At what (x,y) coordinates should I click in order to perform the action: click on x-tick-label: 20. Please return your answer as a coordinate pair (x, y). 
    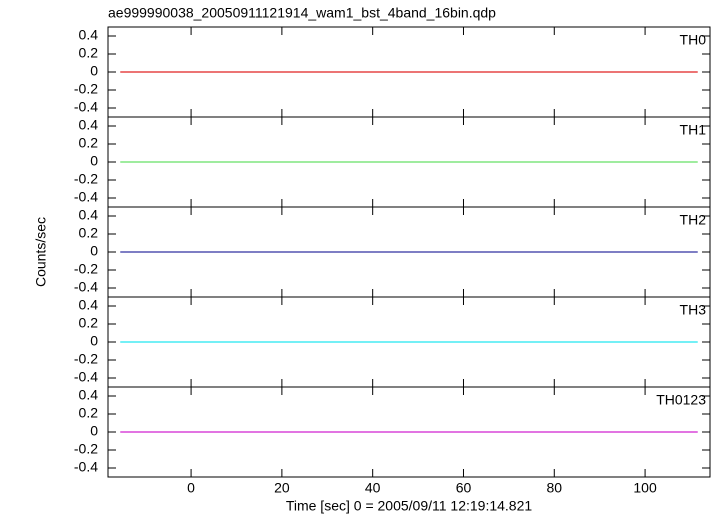
    Looking at the image, I should click on (282, 488).